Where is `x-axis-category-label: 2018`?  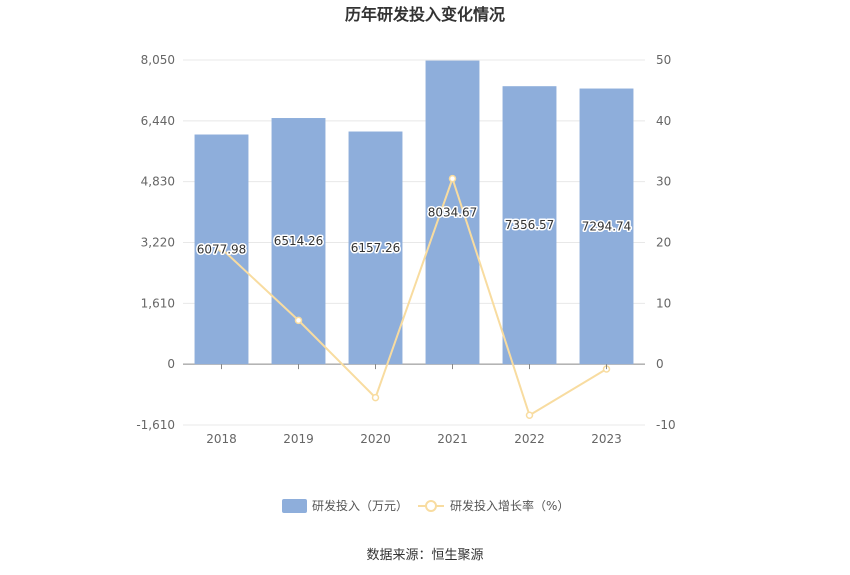 x-axis-category-label: 2018 is located at coordinates (221, 439).